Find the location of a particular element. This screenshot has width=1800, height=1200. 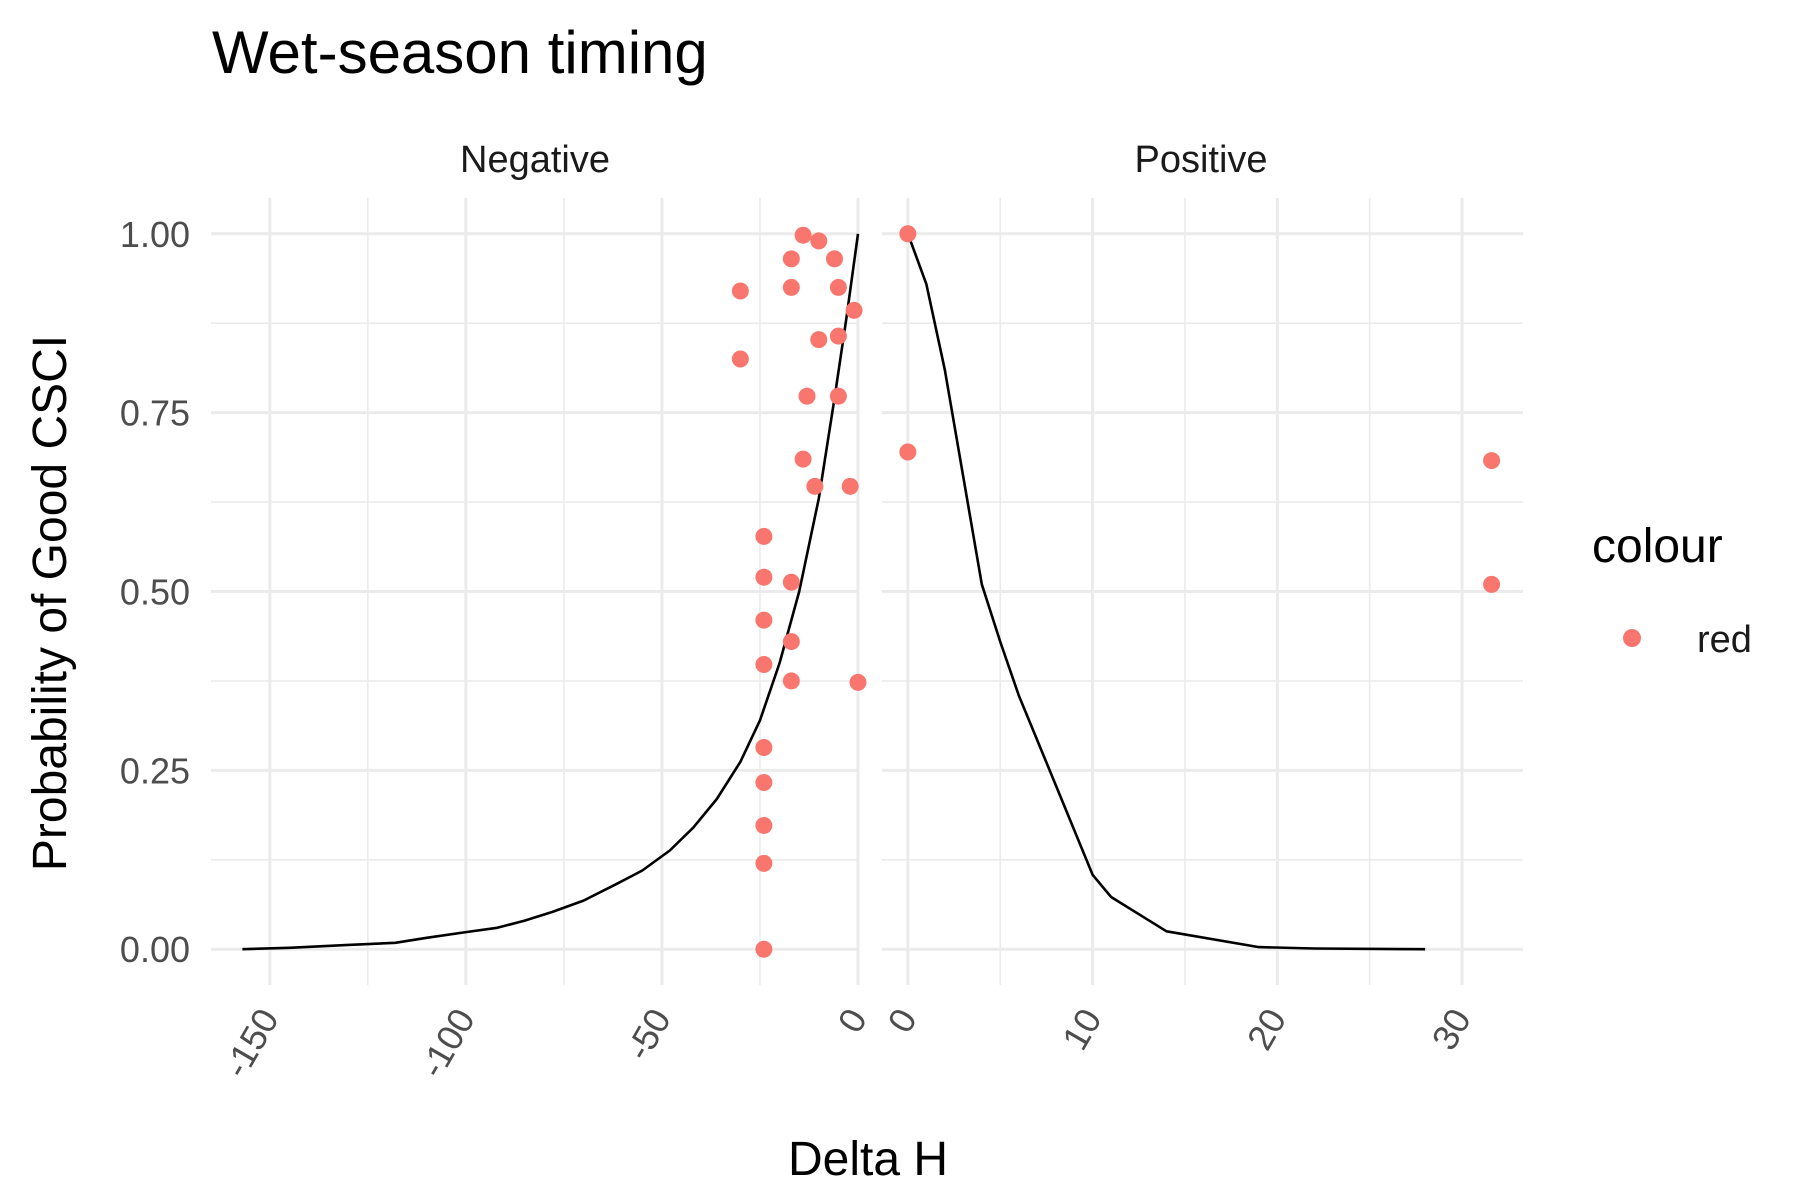

legend-label: red is located at coordinates (1724, 640).